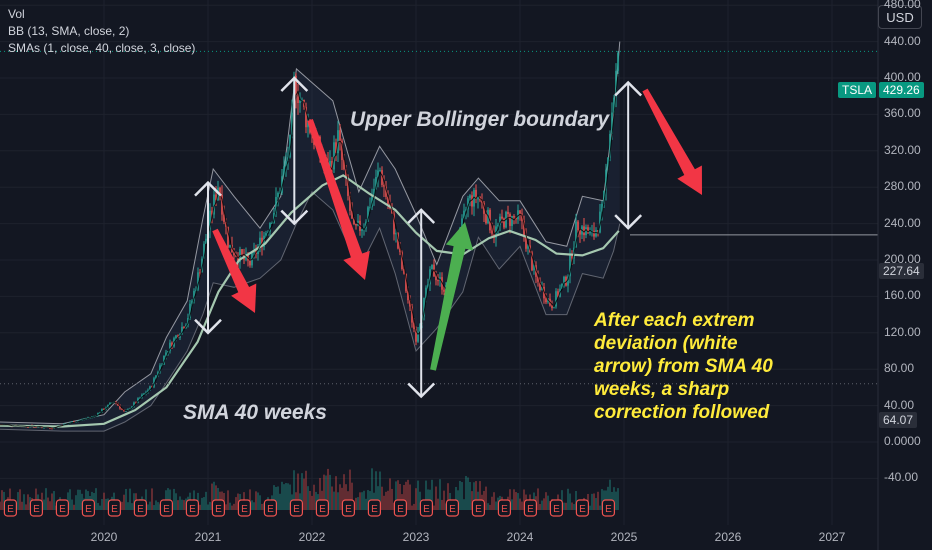 This screenshot has width=932, height=550. What do you see at coordinates (902, 149) in the screenshot?
I see `price-tick-label: 320.00` at bounding box center [902, 149].